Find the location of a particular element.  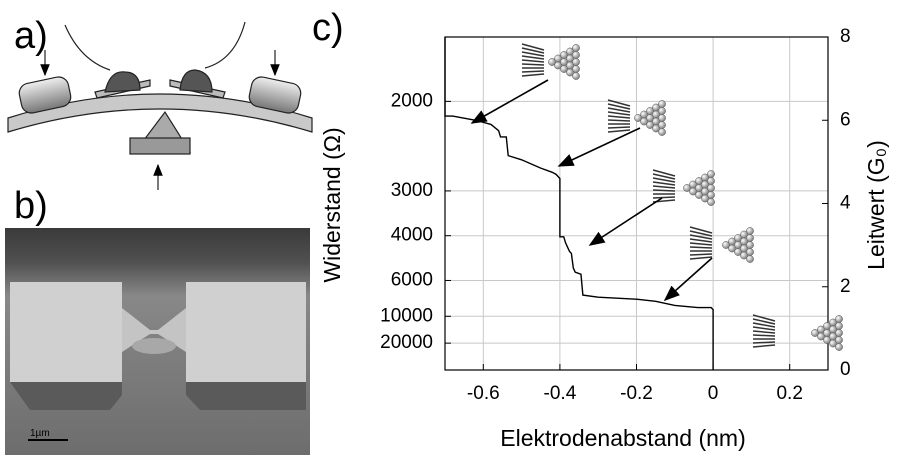

y2-tick-label: 2 is located at coordinates (845, 286).